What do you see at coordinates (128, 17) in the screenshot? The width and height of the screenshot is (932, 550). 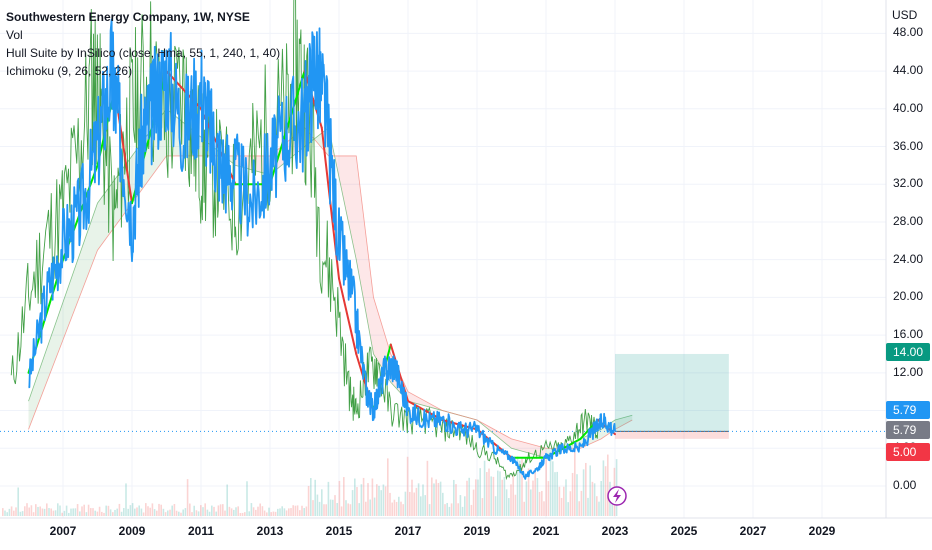 I see `symbol-title: Southwestern Energy Company, 1W, NYSE` at bounding box center [128, 17].